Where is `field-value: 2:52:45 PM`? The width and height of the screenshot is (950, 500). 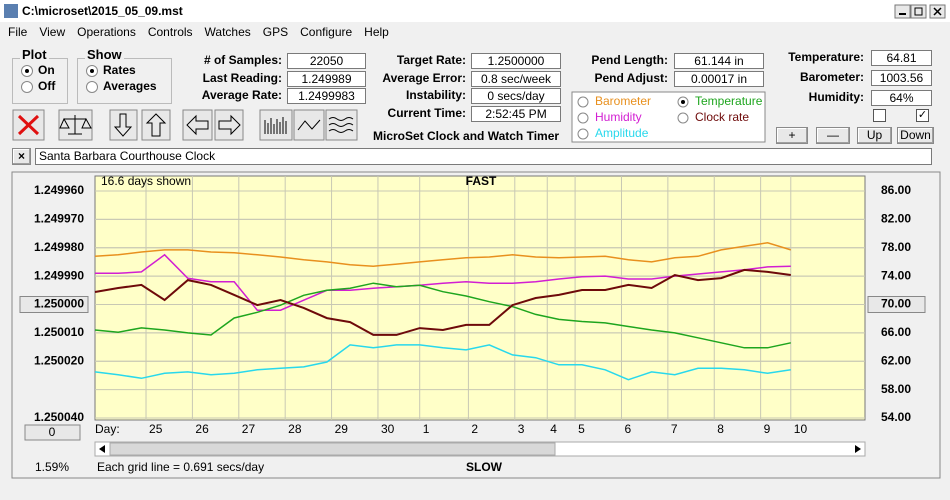
field-value: 2:52:45 PM is located at coordinates (516, 113).